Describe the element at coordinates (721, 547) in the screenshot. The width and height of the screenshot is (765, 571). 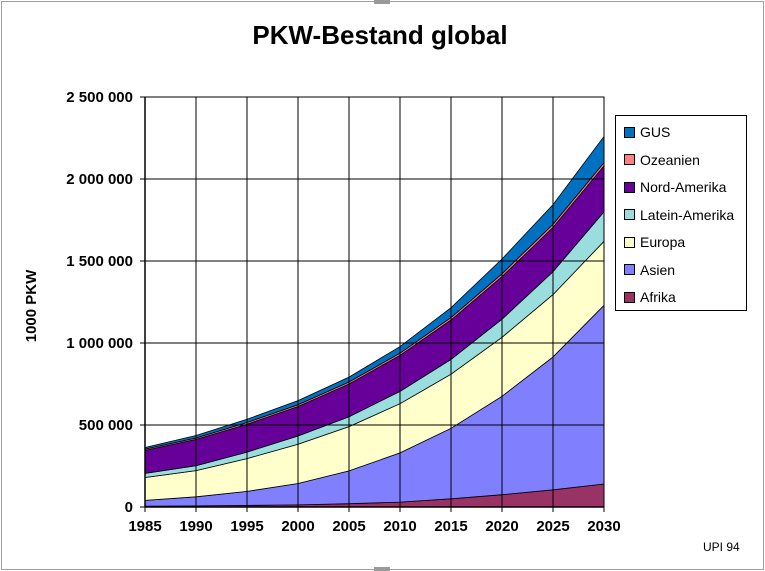
I see `source-note: UPI 94` at that location.